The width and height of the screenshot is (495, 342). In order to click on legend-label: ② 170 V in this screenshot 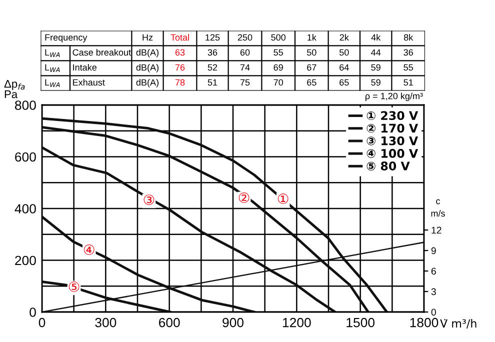, I will do `click(392, 128)`.